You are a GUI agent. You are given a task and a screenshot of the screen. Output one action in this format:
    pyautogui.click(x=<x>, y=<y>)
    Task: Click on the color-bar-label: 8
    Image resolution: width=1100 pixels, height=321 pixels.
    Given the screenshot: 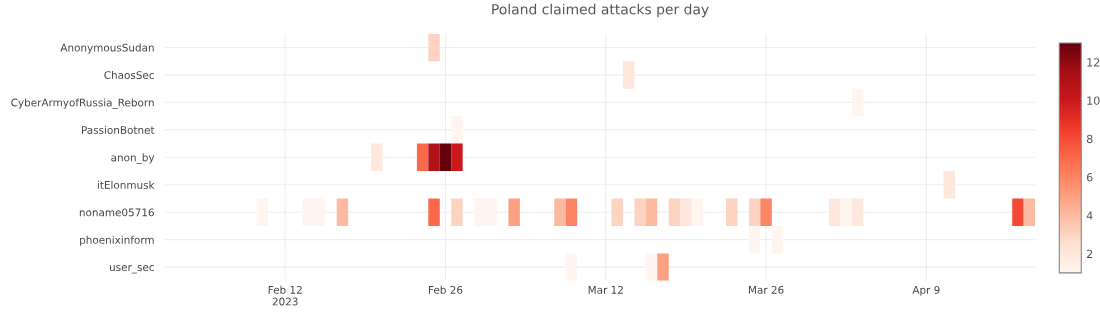 What is the action you would take?
    pyautogui.click(x=1089, y=139)
    